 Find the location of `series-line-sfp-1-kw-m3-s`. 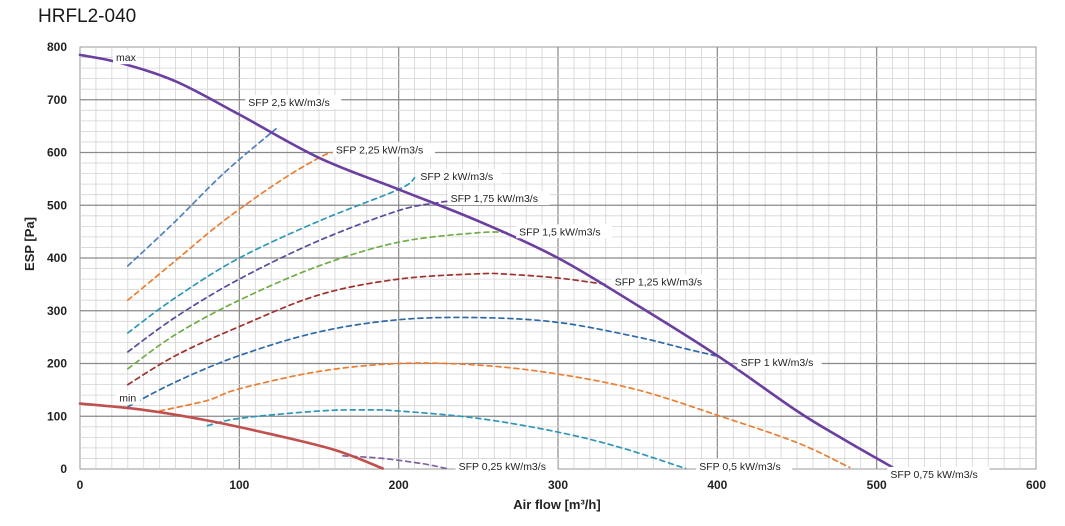

series-line-sfp-1-kw-m3-s is located at coordinates (422, 362).